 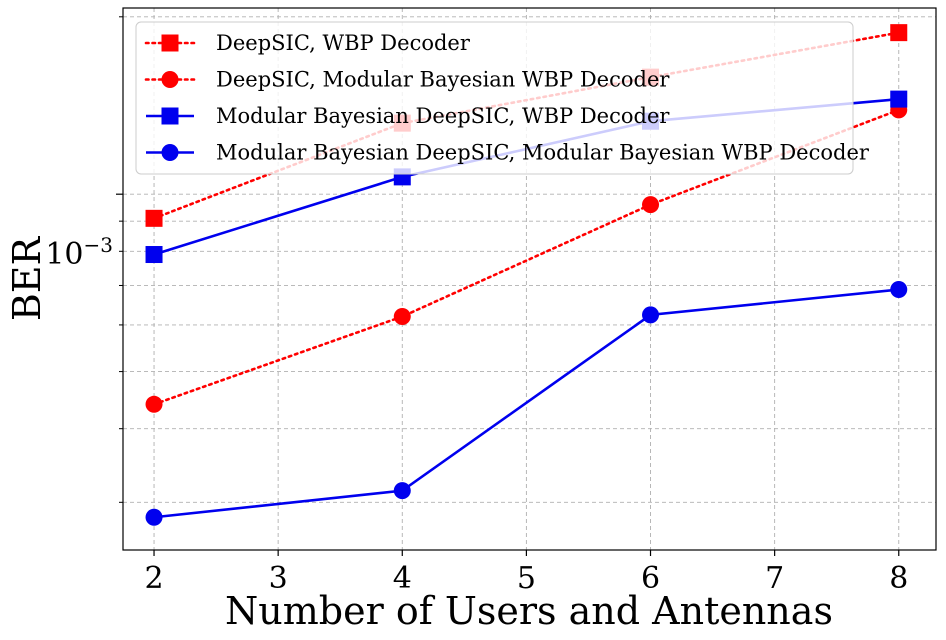 I want to click on x-tick-label: 4, so click(x=402, y=578).